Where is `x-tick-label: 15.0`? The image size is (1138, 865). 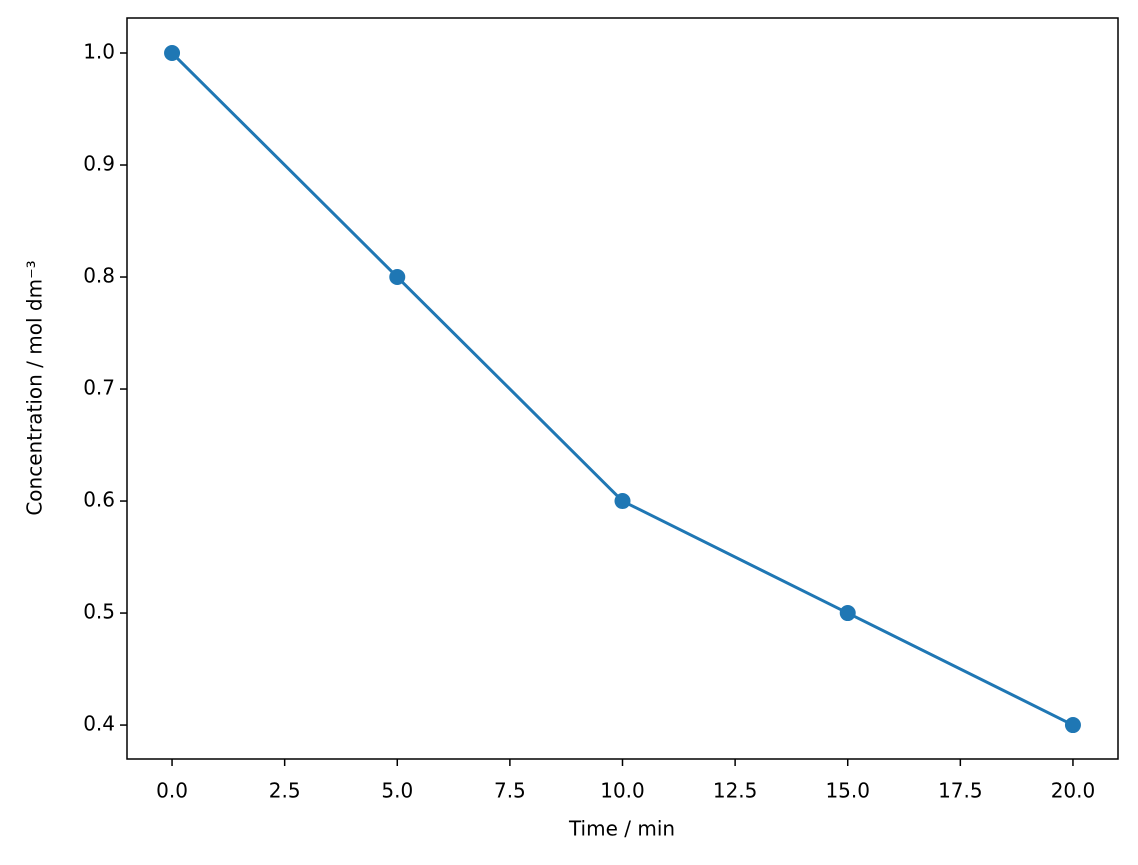
x-tick-label: 15.0 is located at coordinates (847, 791).